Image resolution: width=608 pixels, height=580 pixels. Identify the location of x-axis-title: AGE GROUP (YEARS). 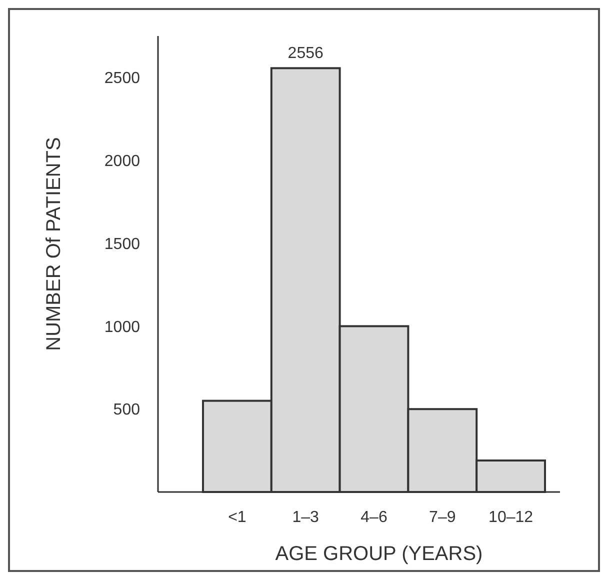
(379, 554).